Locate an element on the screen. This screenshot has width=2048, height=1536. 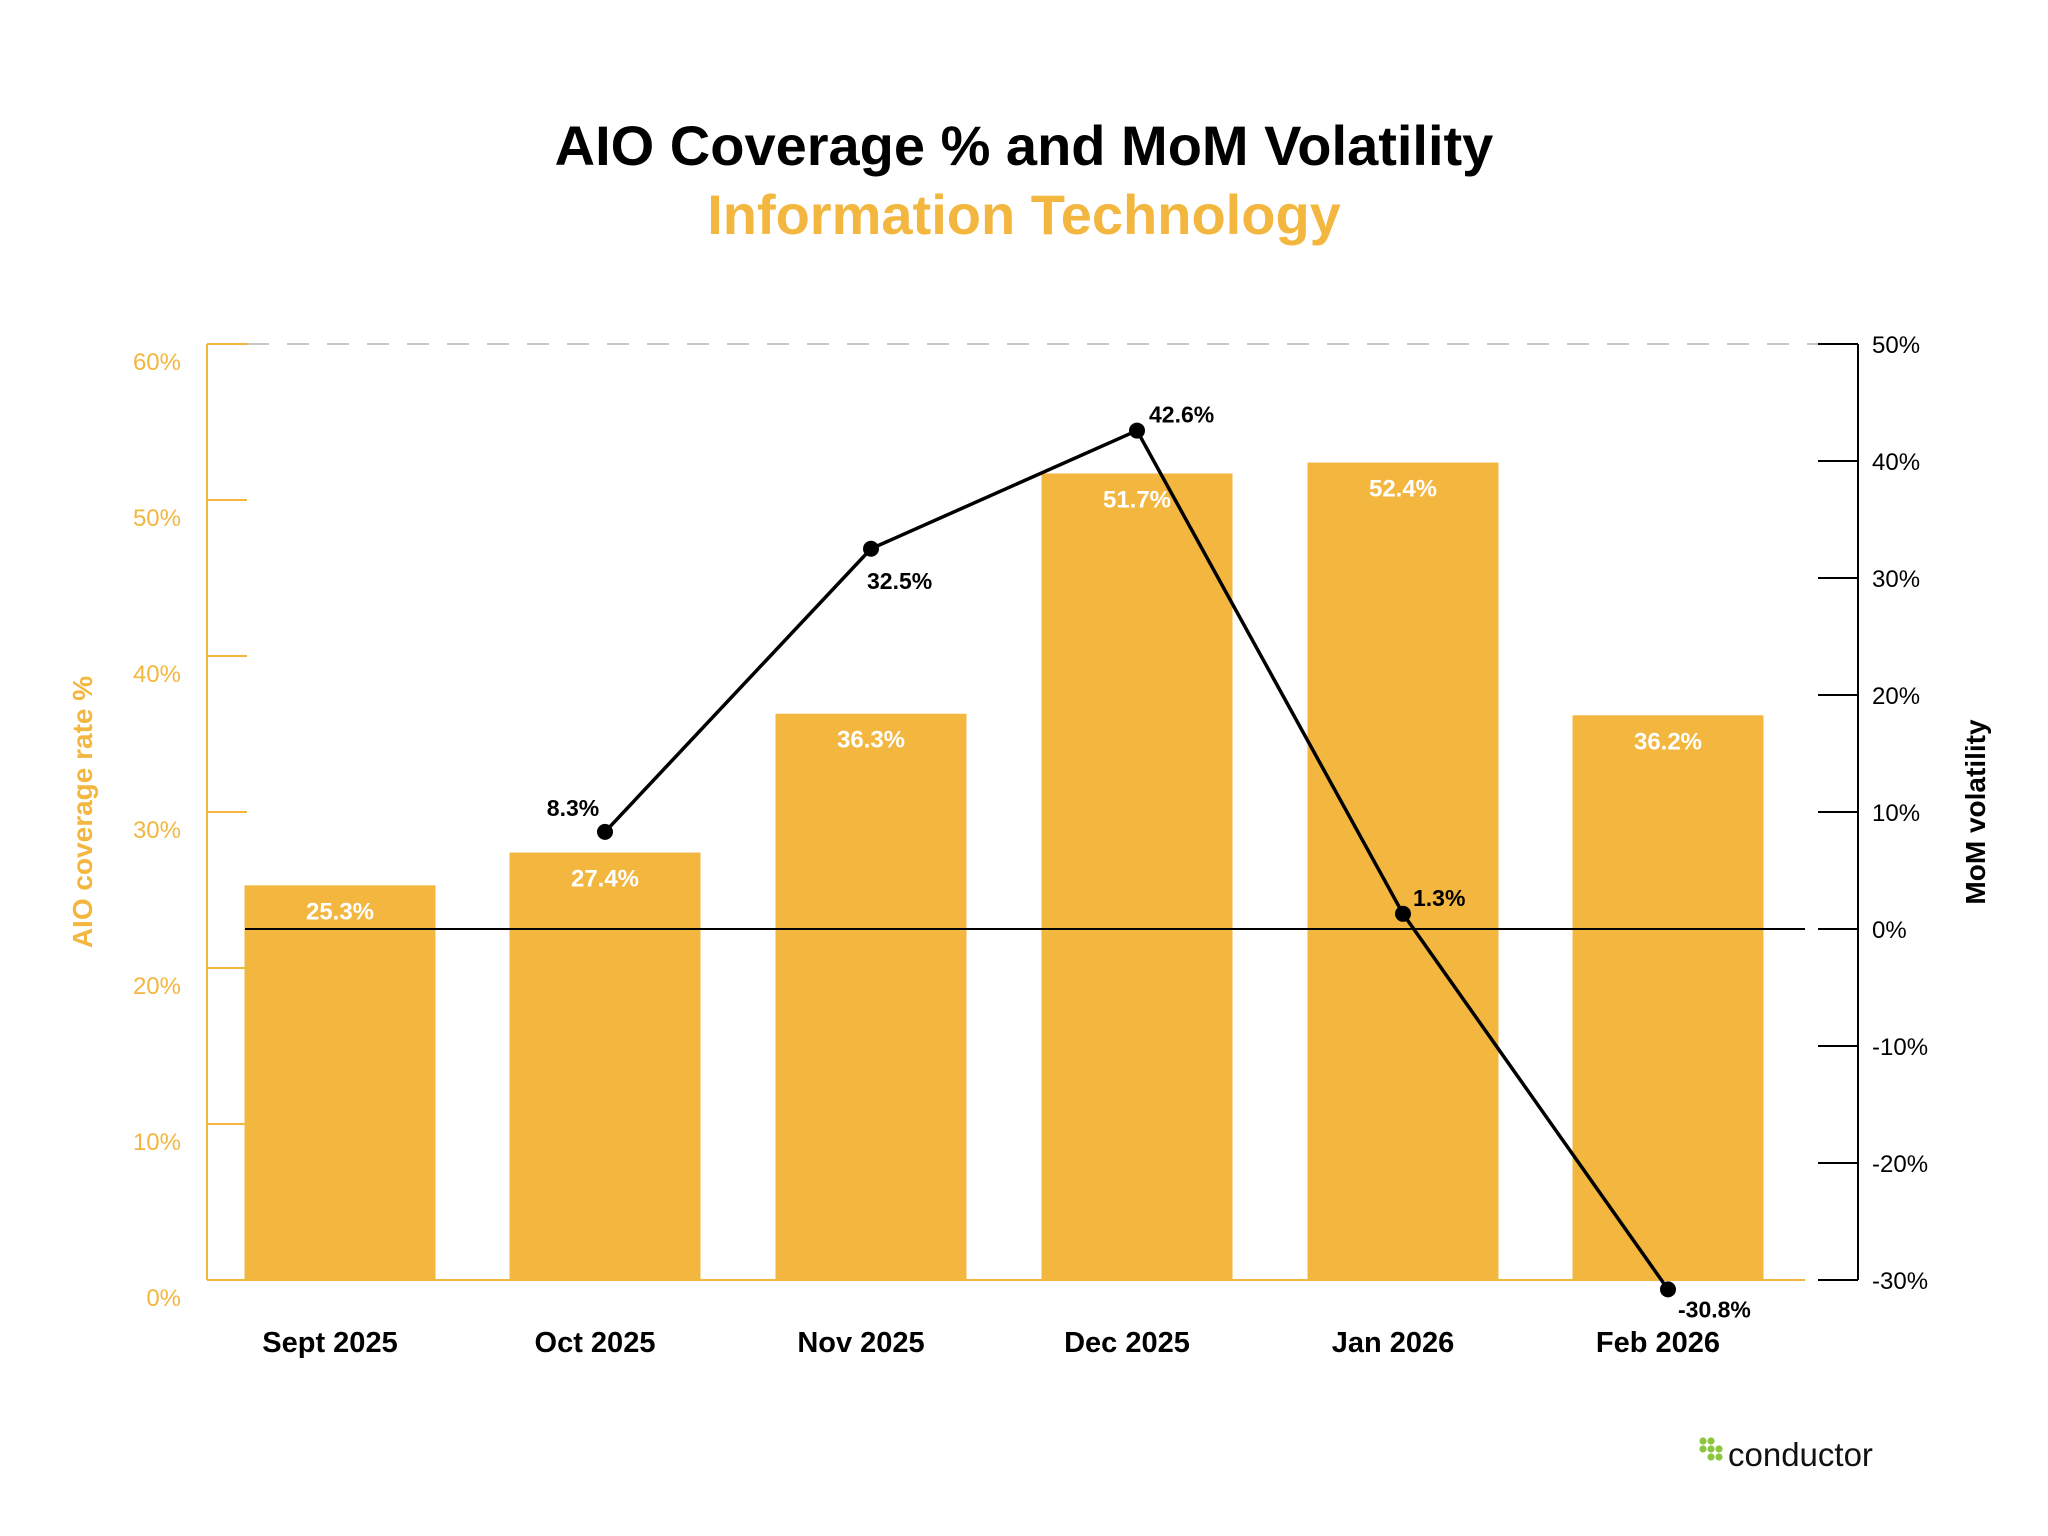
right-tick-label: 0% is located at coordinates (1889, 930).